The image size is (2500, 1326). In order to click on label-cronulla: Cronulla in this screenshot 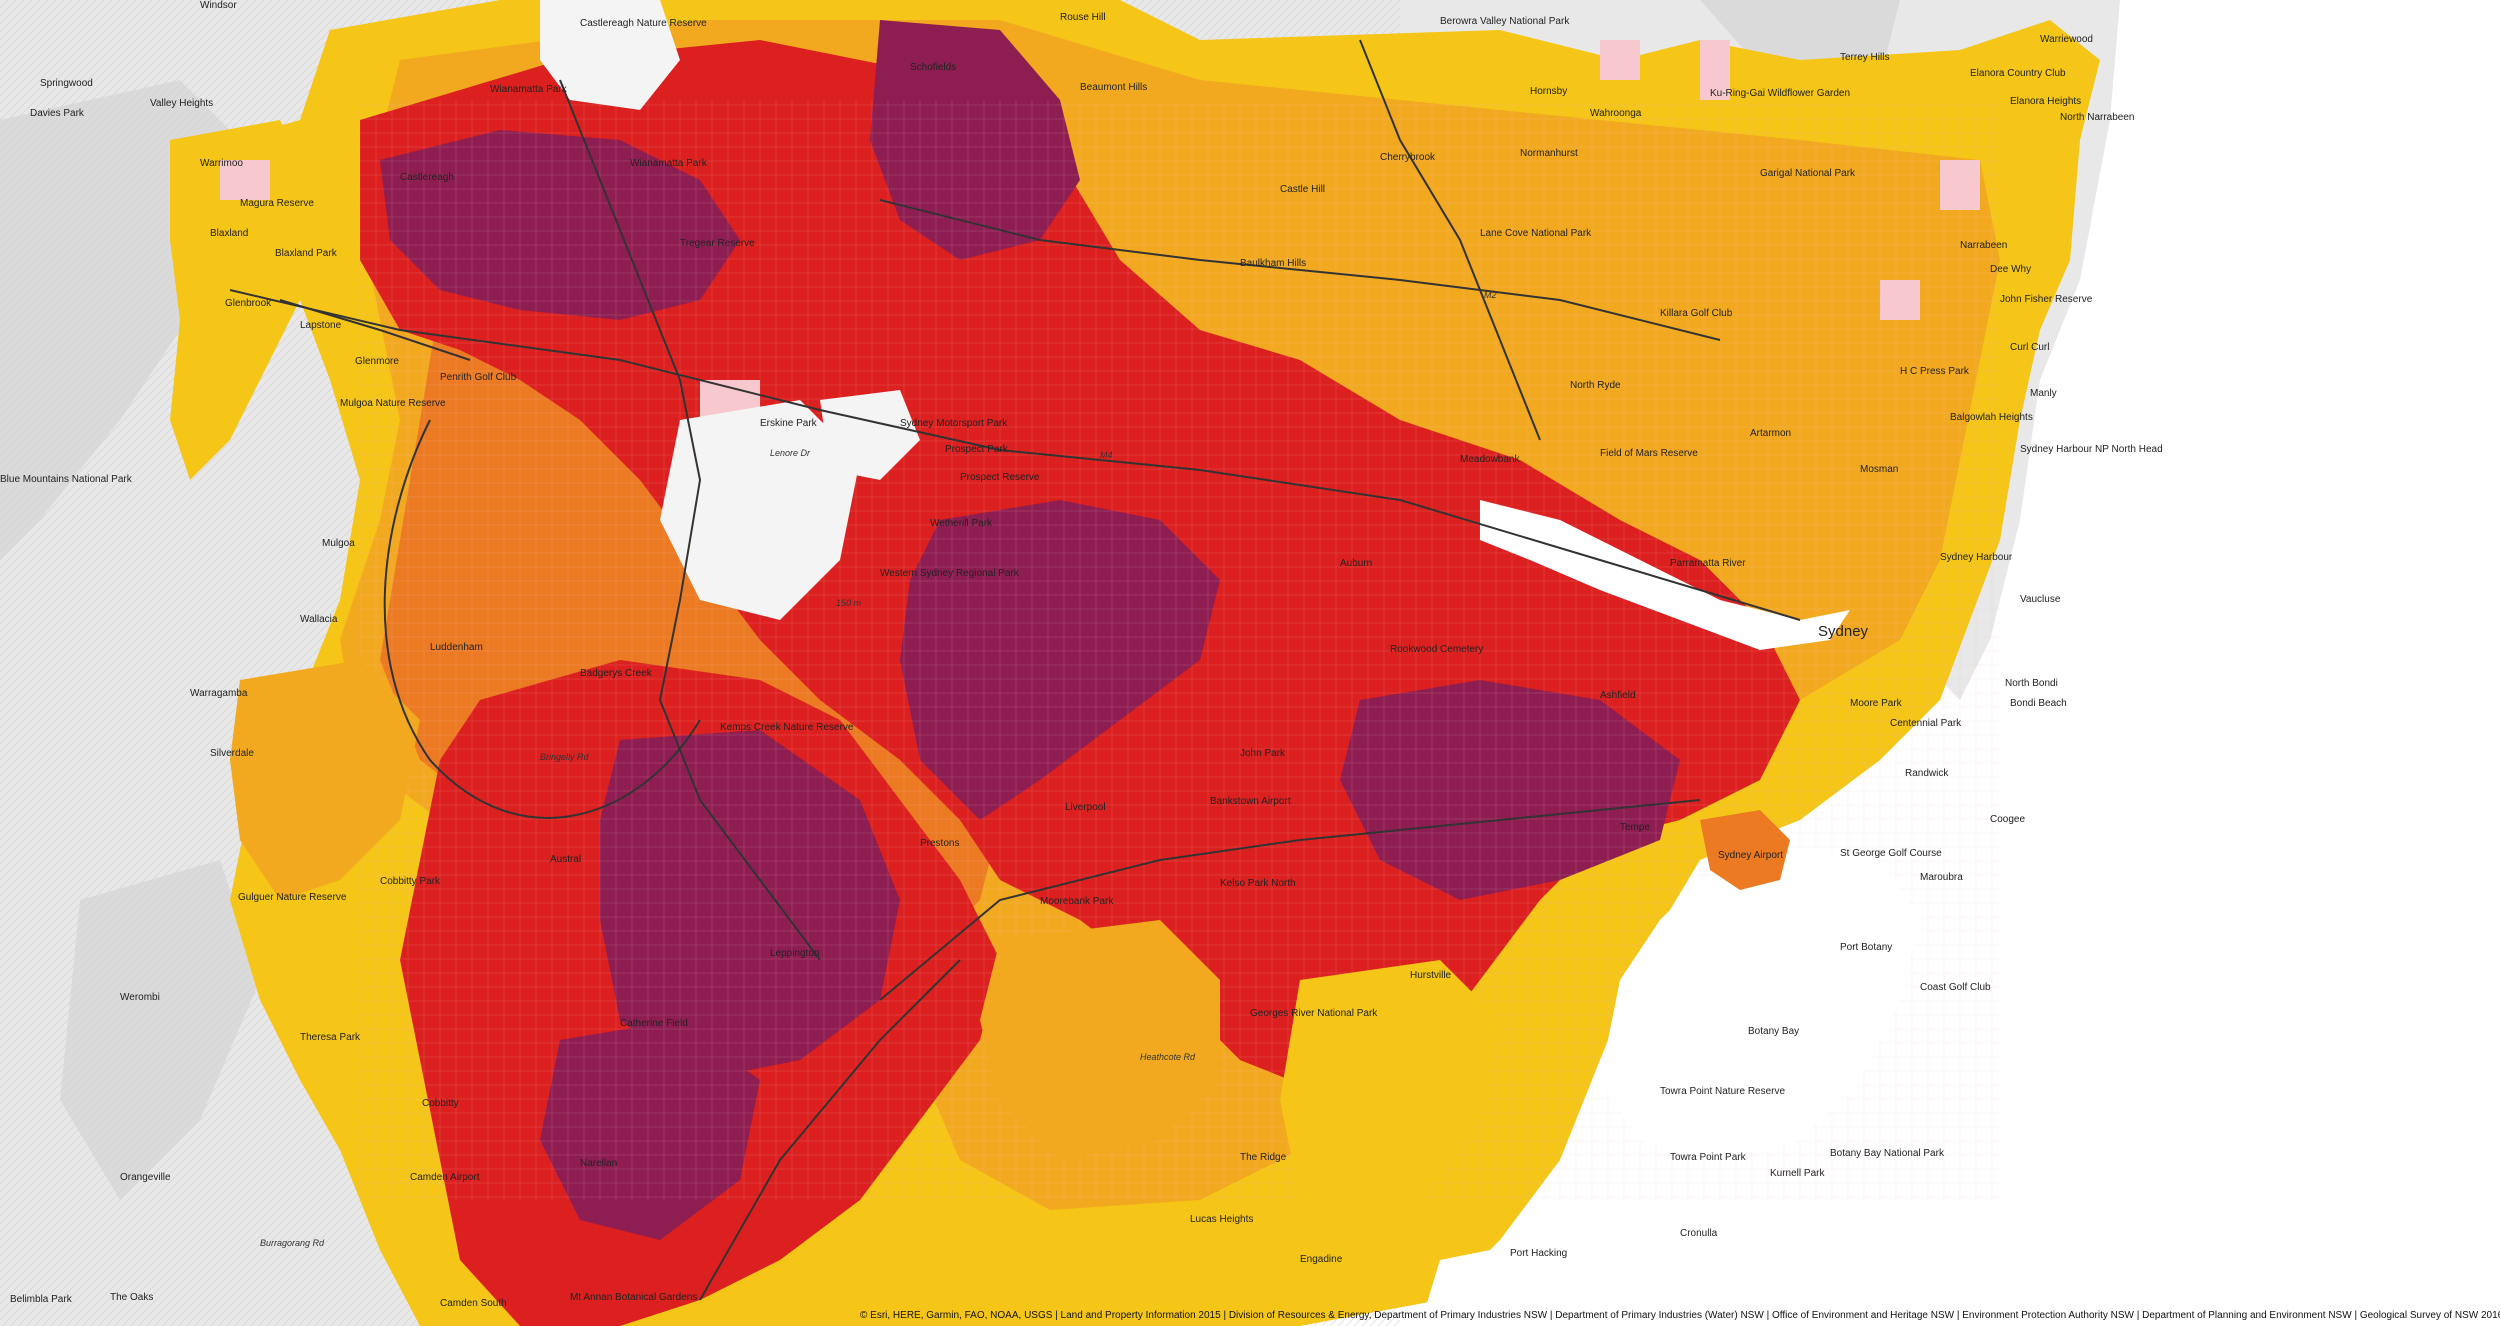, I will do `click(1699, 1233)`.